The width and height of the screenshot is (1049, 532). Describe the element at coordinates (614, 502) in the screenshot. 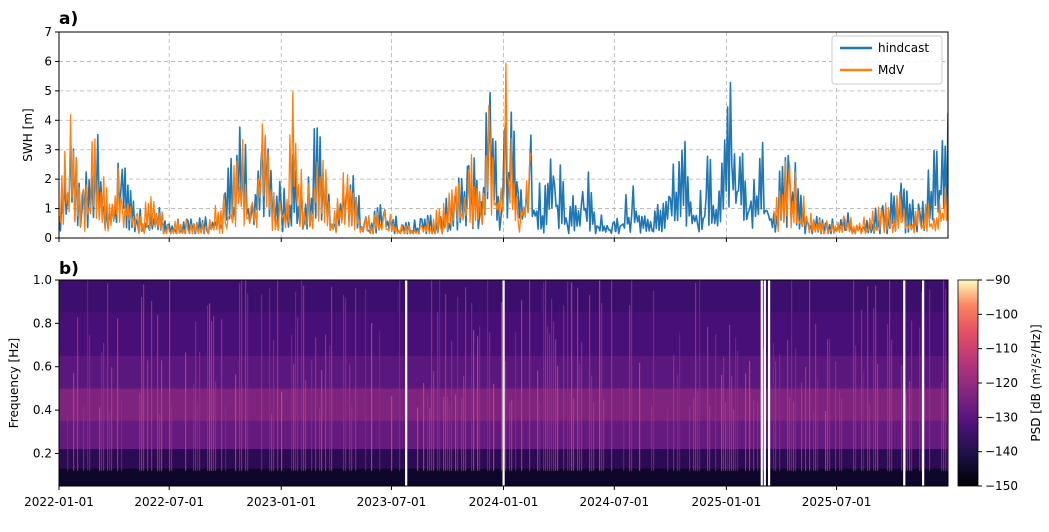

I see `x-tick-label: 2024-07-01` at that location.